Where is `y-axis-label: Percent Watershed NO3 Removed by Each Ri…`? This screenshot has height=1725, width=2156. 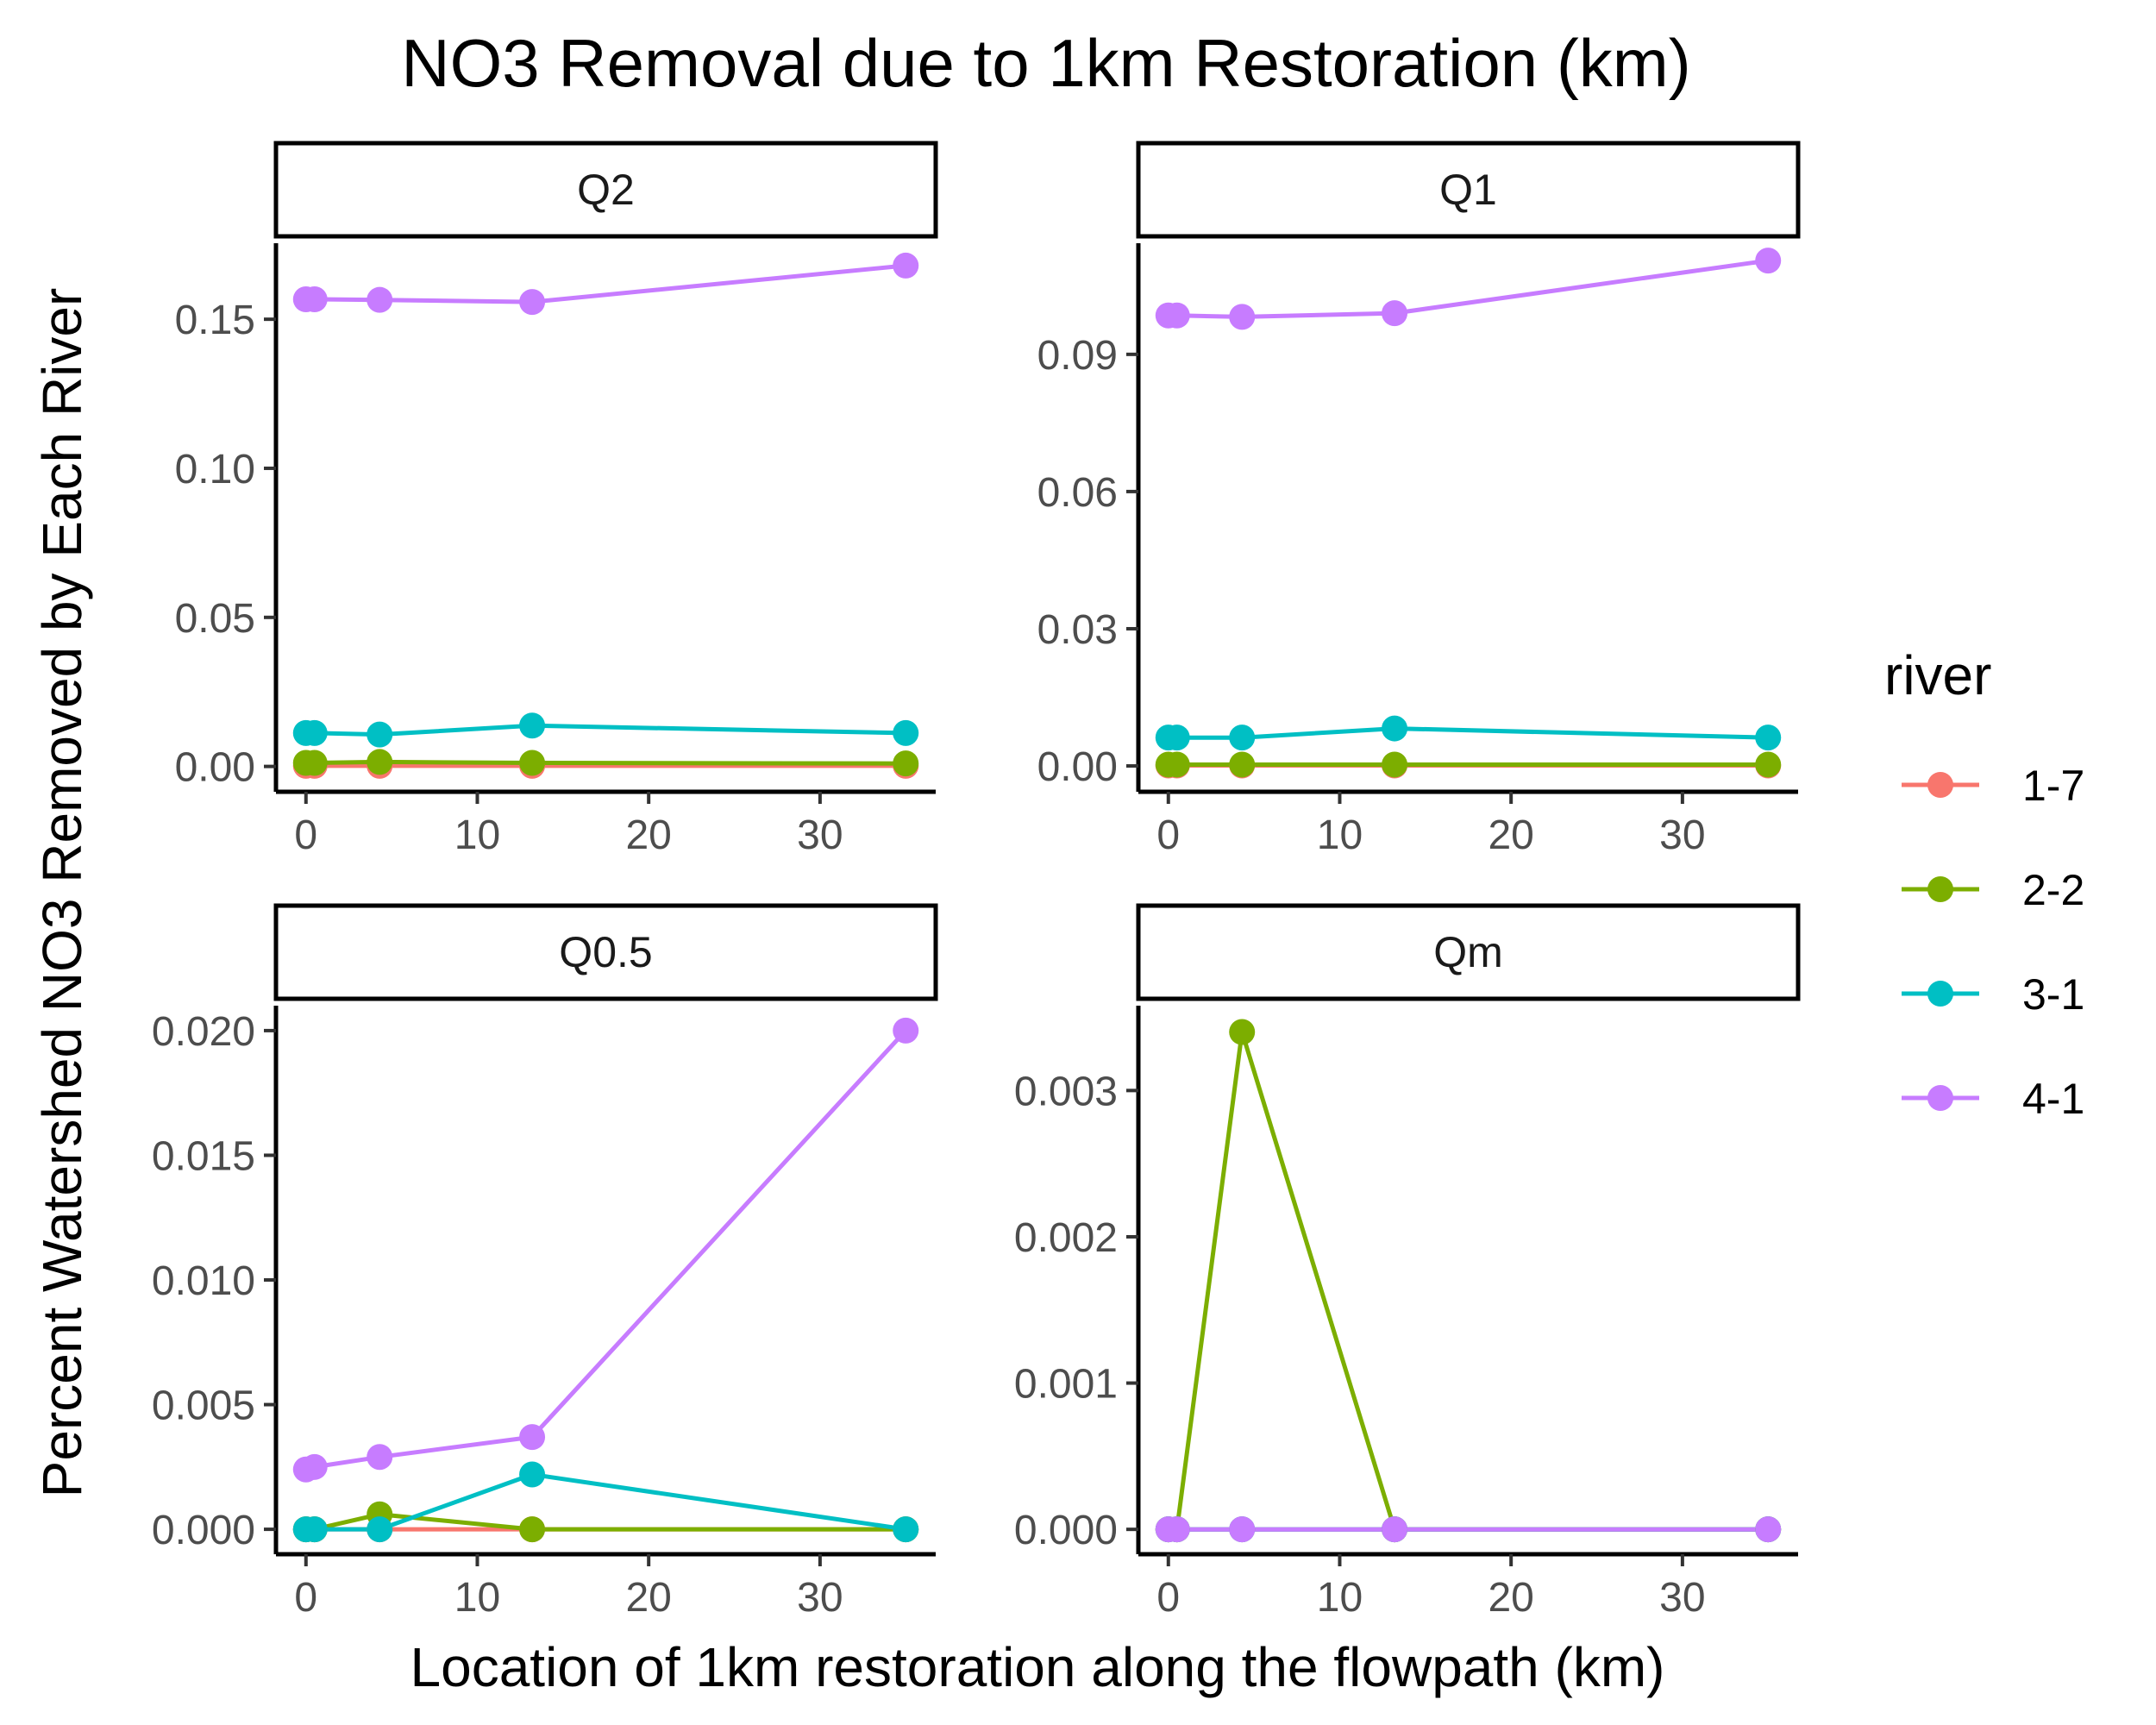 y-axis-label: Percent Watershed NO3 Removed by Each Ri… is located at coordinates (62, 893).